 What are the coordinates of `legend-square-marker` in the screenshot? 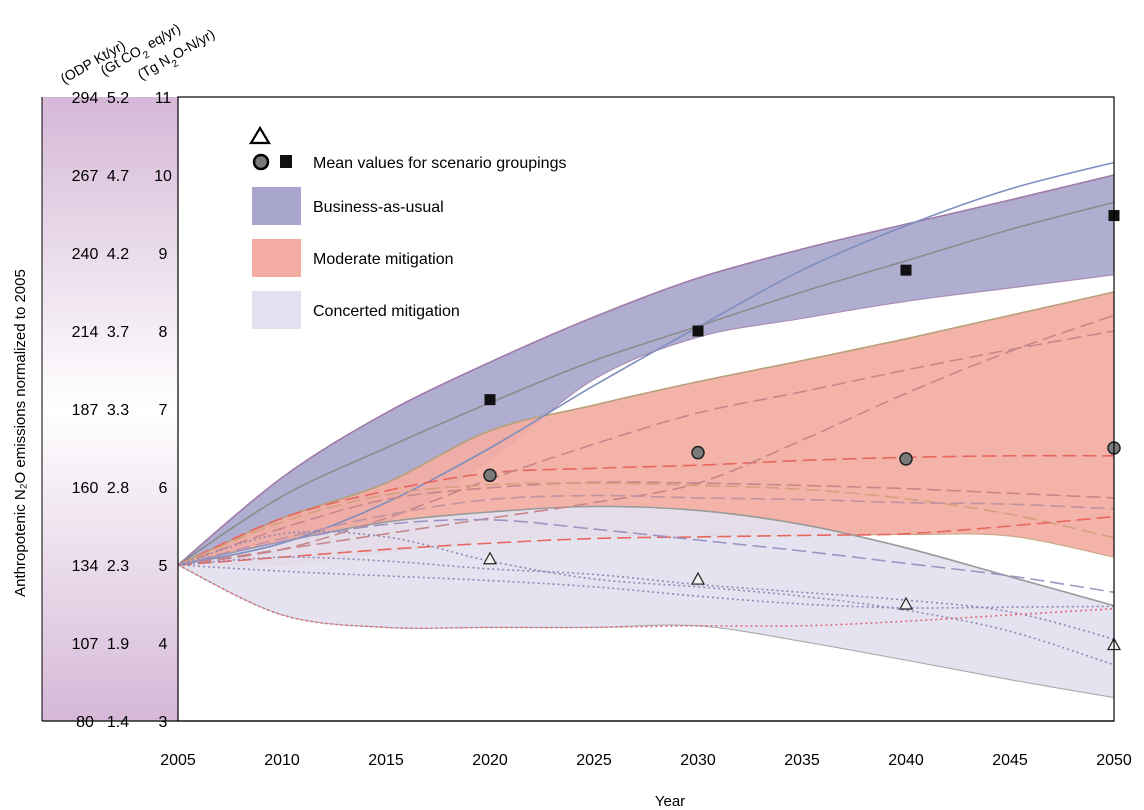 It's located at (286, 161).